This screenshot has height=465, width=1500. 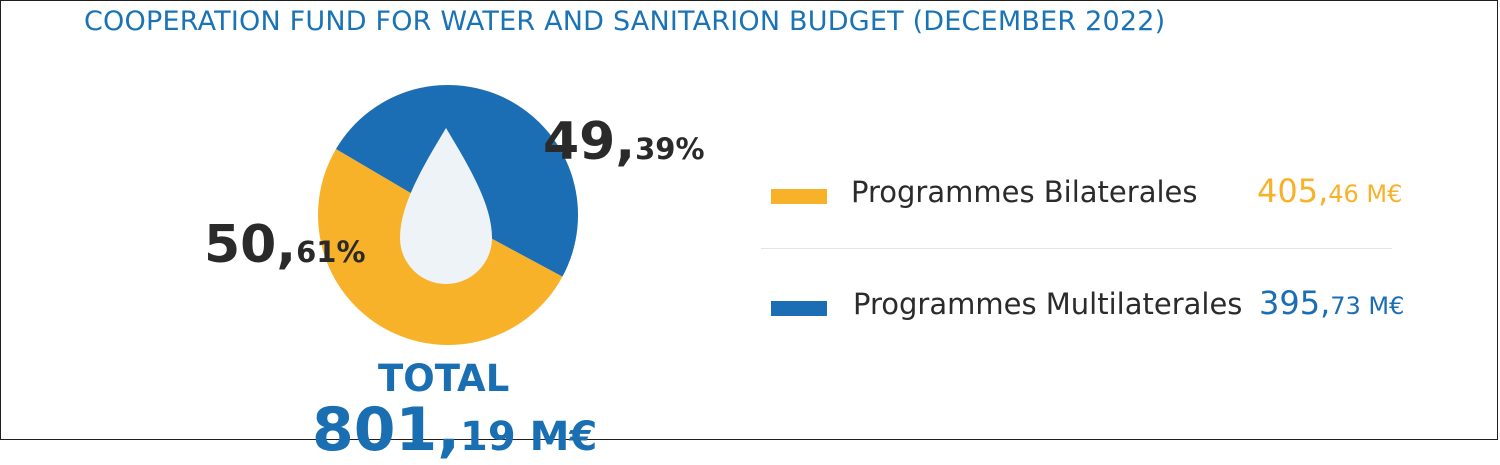 I want to click on pie-chart, so click(x=448, y=214).